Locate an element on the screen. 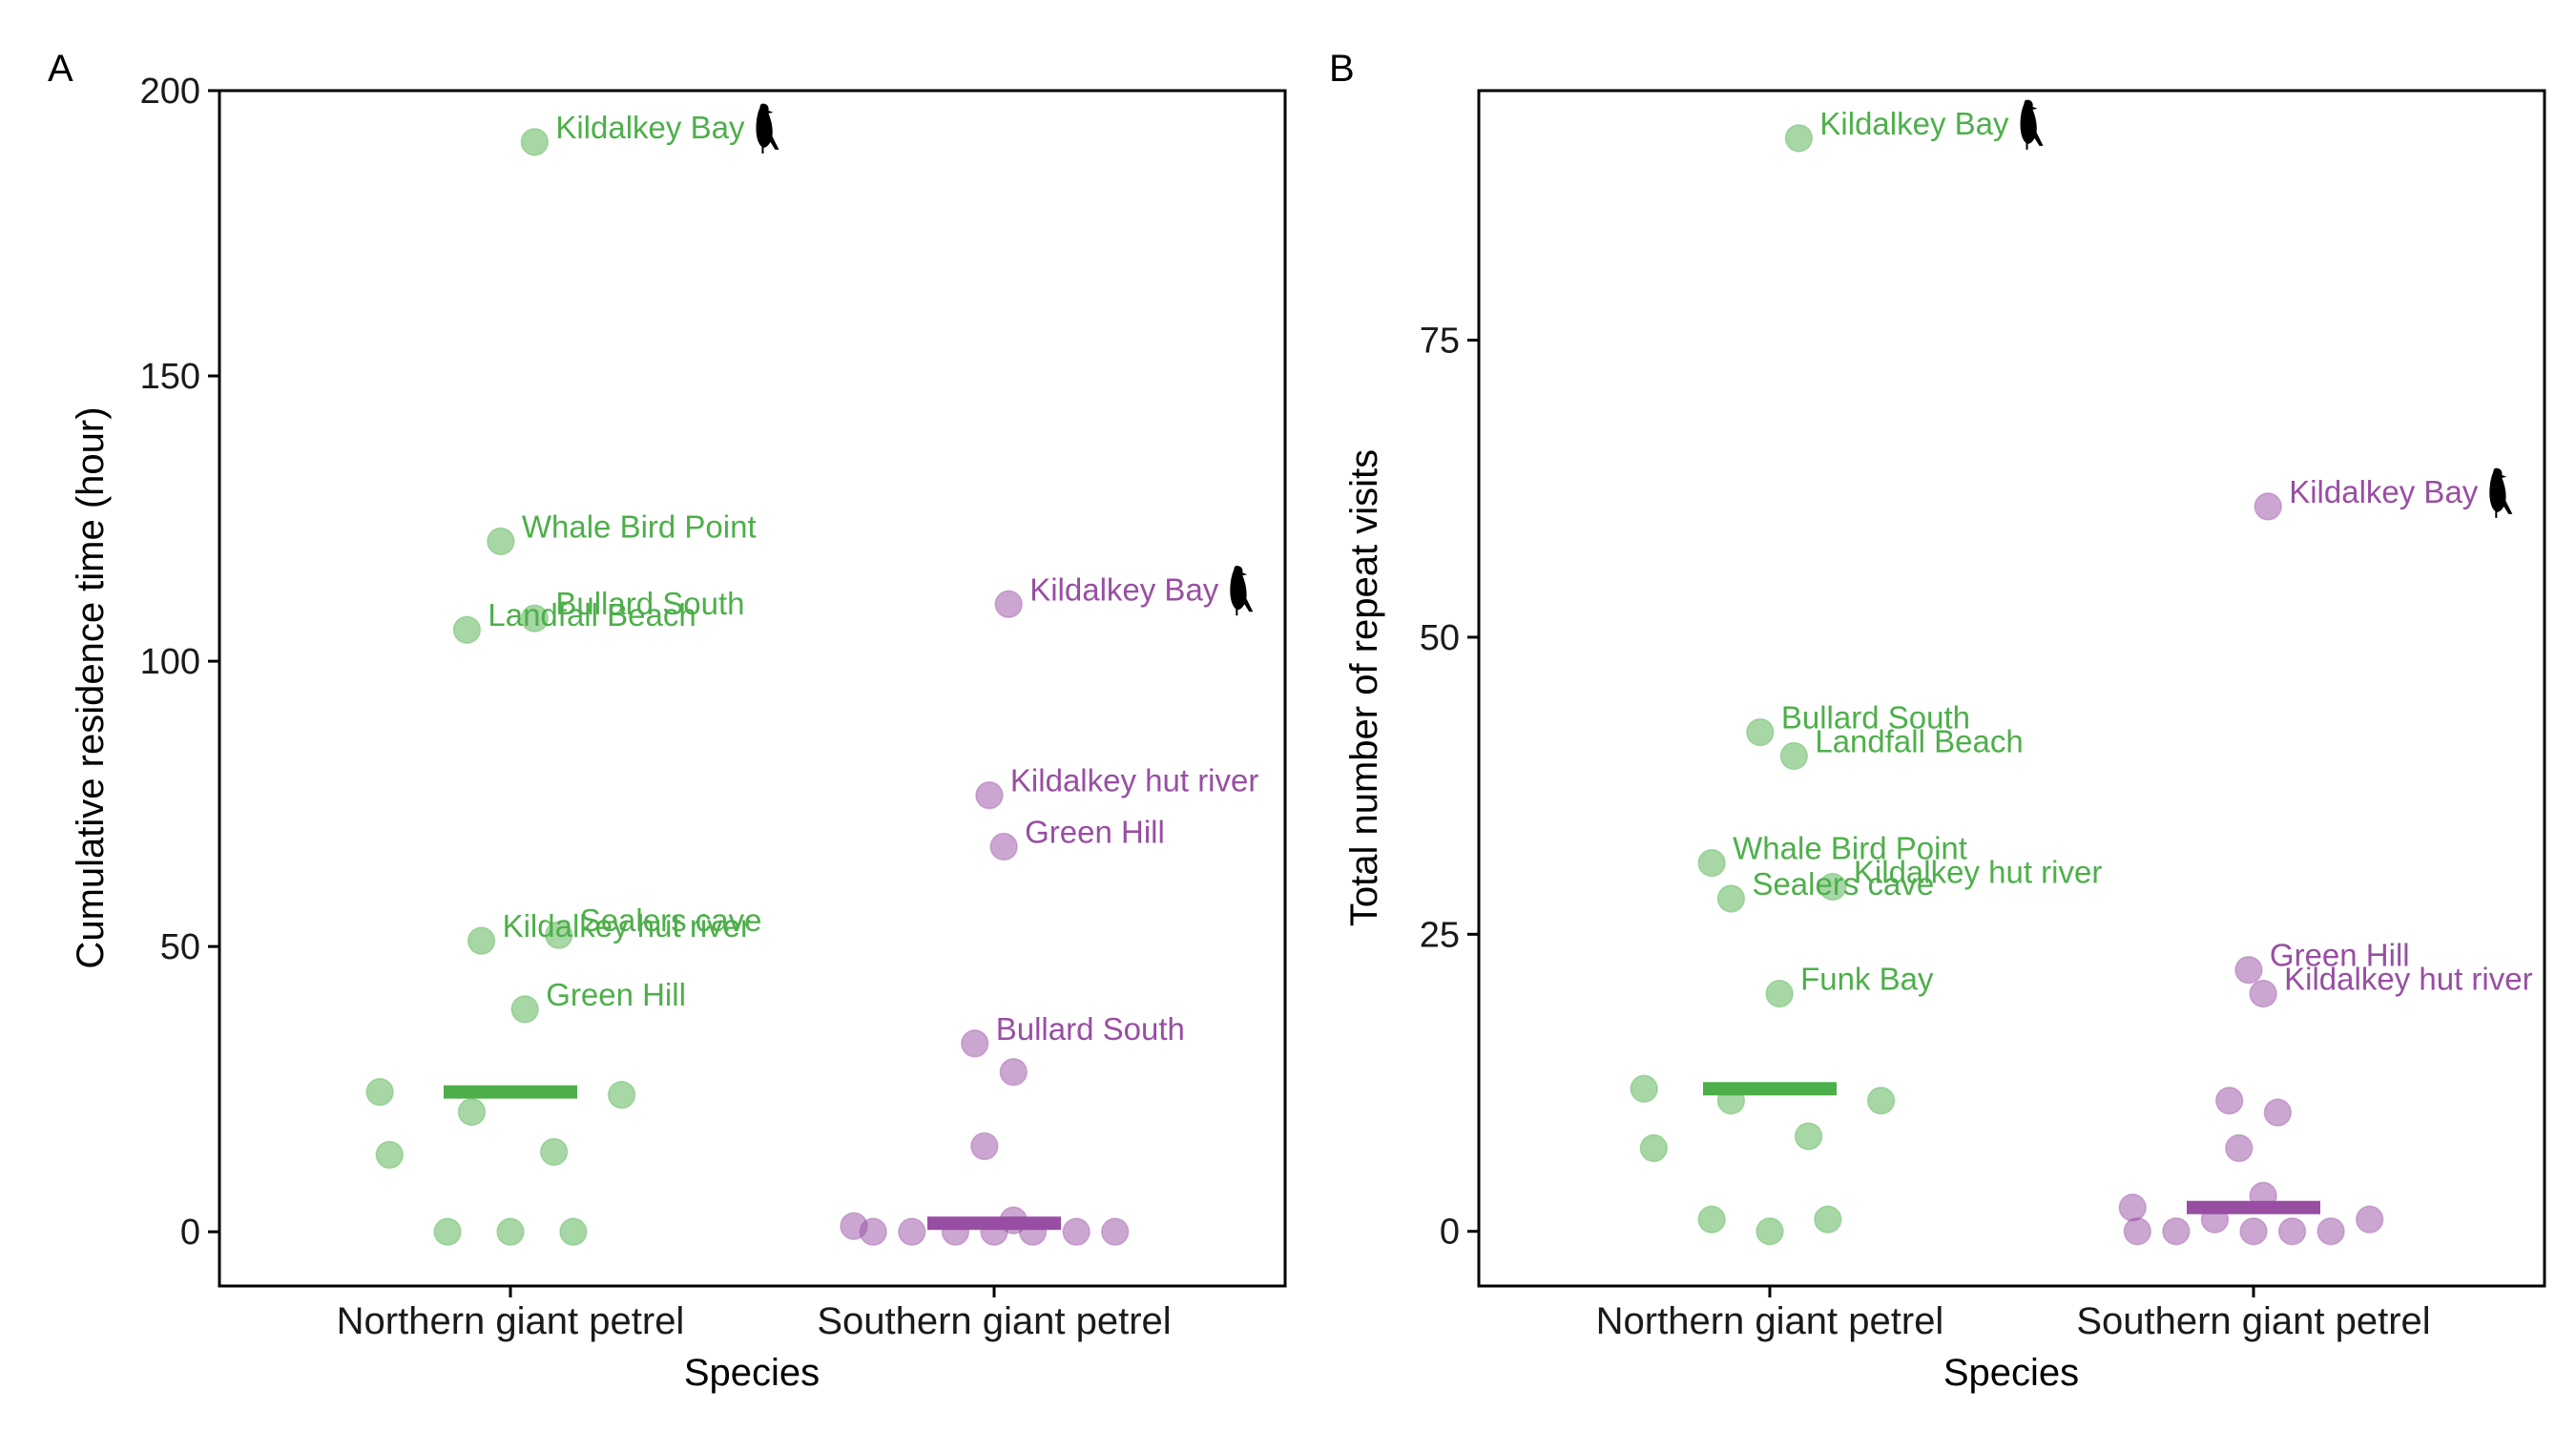  panel-a-point-label-southern-giant-petrel-kildalkey-hut-river: Kildalkey hut river is located at coordinates (1134, 780).